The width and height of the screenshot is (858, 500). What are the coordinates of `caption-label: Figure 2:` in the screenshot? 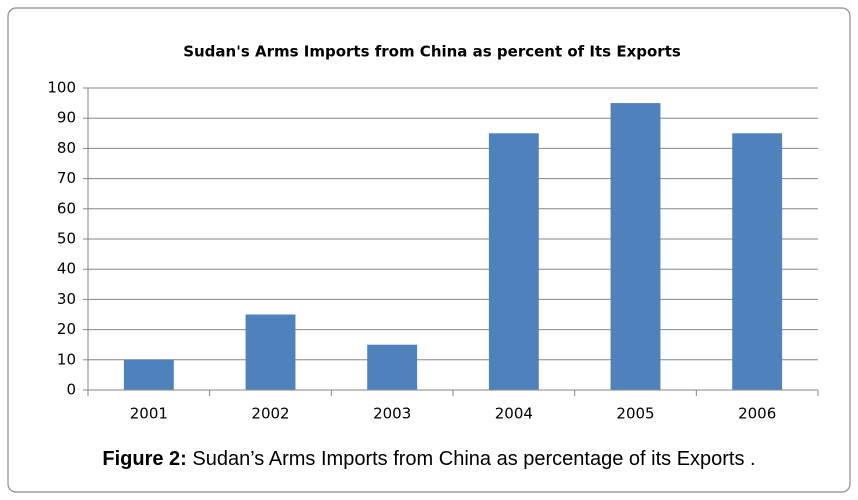 It's located at (144, 459).